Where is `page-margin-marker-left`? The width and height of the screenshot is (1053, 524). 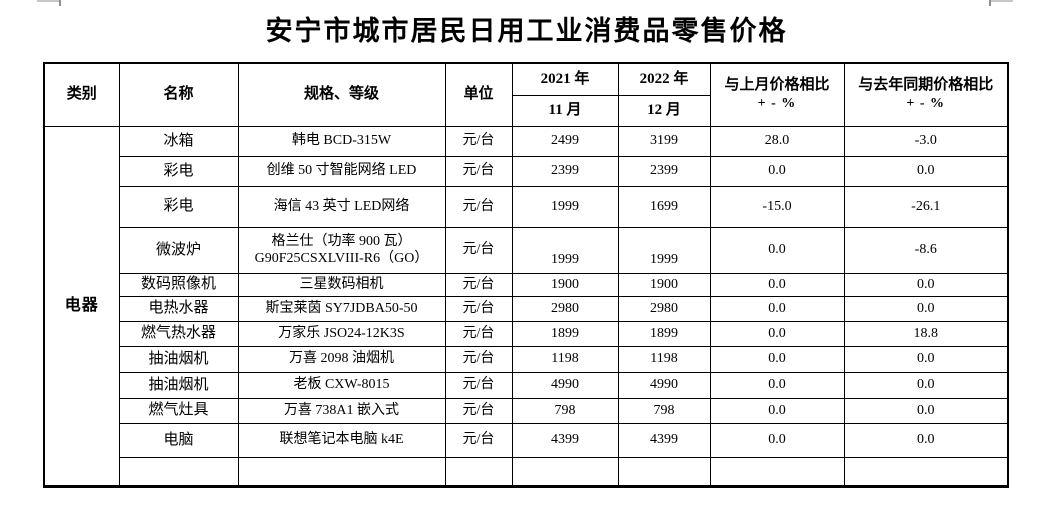 page-margin-marker-left is located at coordinates (49, 3).